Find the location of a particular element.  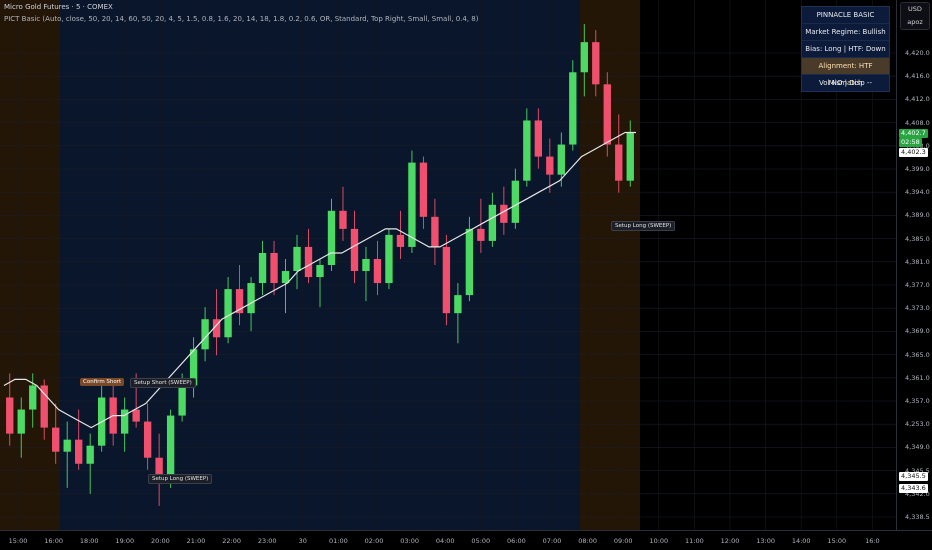

time-tick: 15:00 is located at coordinates (18, 541).